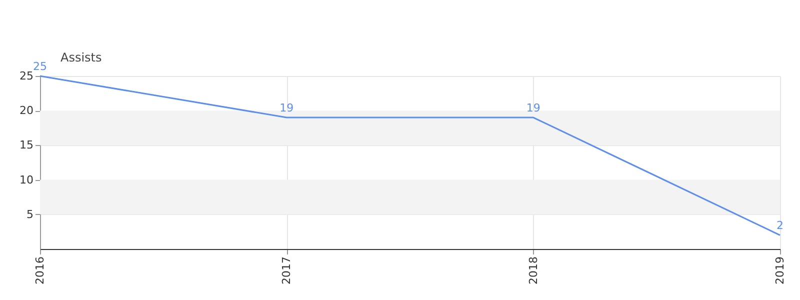 The image size is (800, 300). What do you see at coordinates (27, 111) in the screenshot?
I see `y-tick-label: 20` at bounding box center [27, 111].